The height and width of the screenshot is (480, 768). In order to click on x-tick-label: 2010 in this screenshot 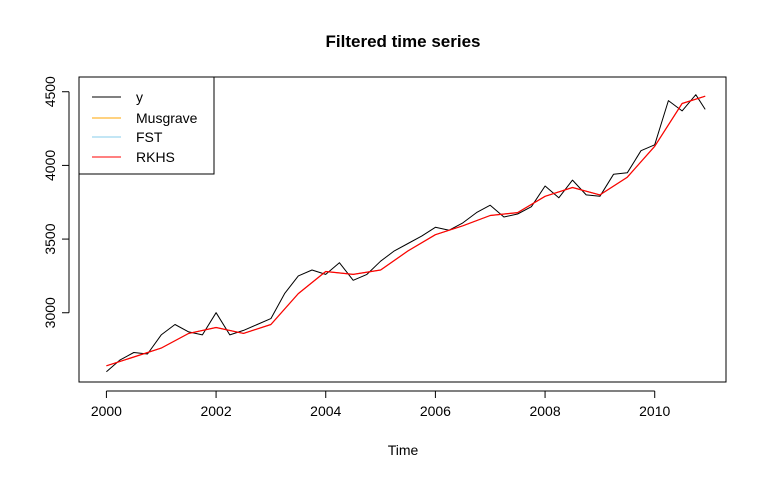, I will do `click(654, 411)`.